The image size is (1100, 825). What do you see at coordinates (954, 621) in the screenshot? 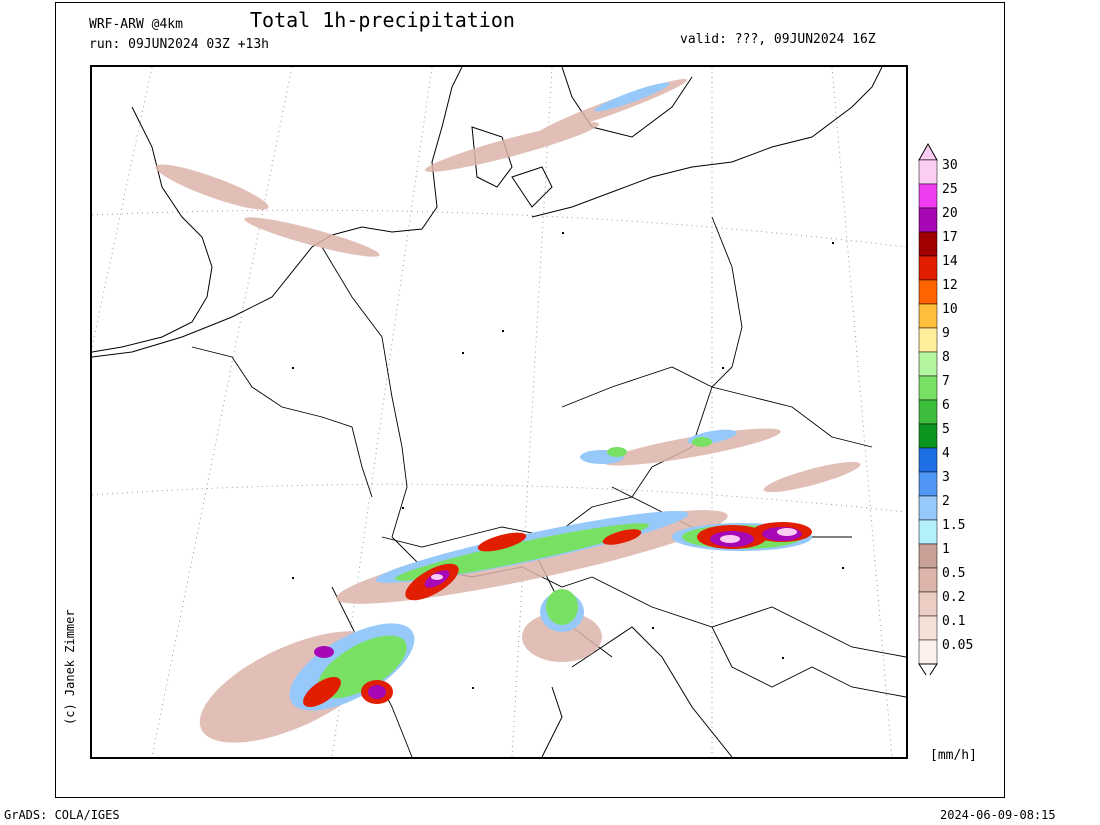
I see `colorbar-label: 0.1` at bounding box center [954, 621].